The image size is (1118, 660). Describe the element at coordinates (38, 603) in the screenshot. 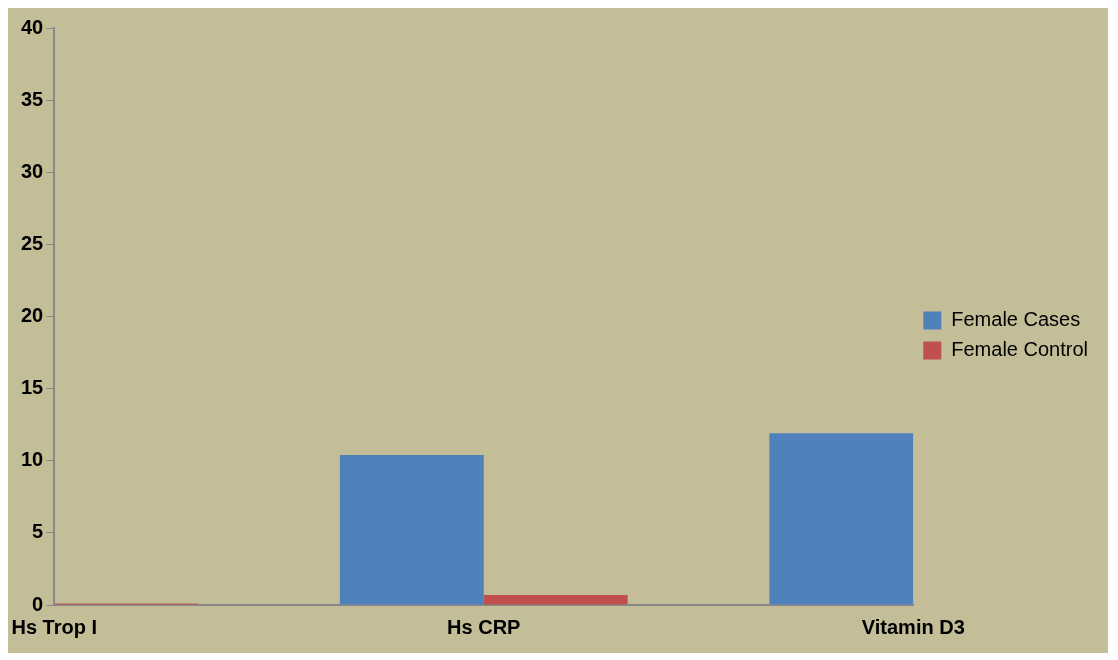

I see `y-tick-label: 0` at that location.